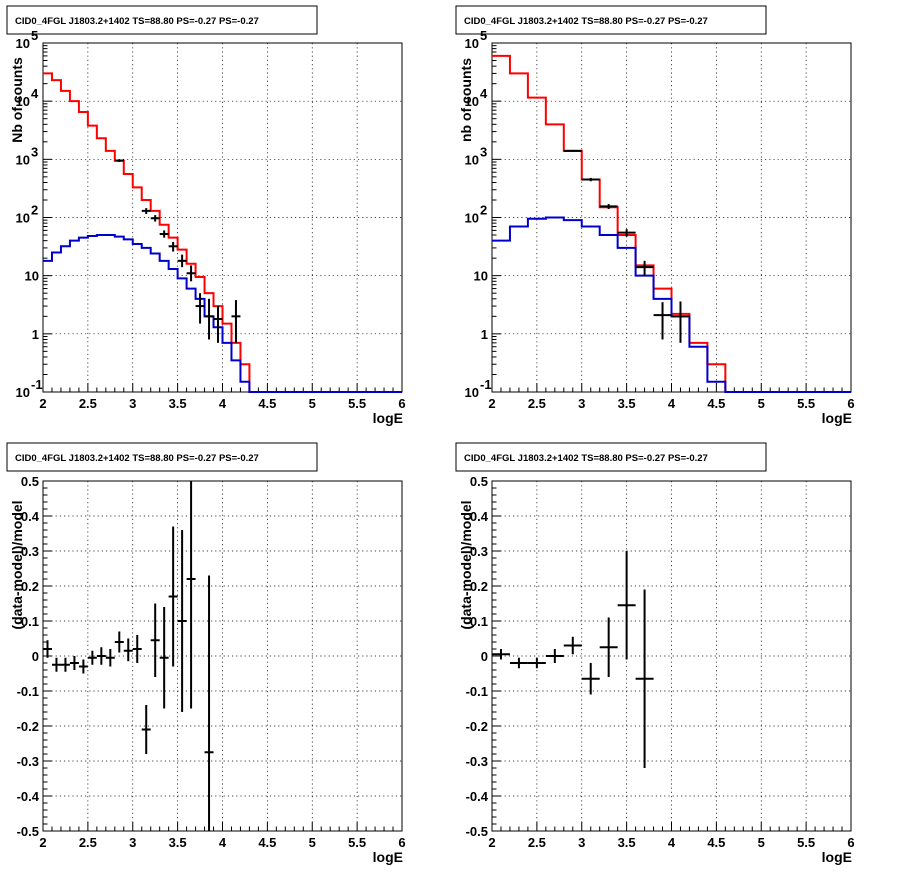 The height and width of the screenshot is (880, 898). I want to click on y-tick-label: -0.4, so click(28, 796).